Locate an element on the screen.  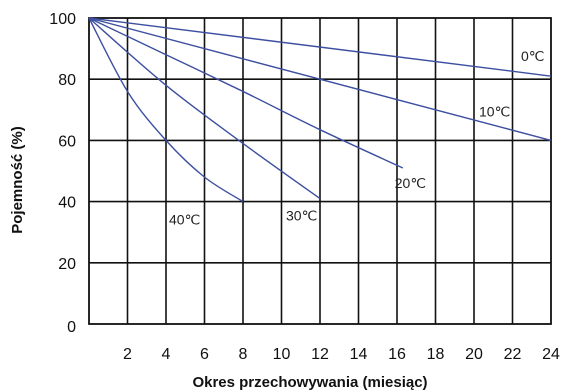
x-tick-label: 24 is located at coordinates (551, 354).